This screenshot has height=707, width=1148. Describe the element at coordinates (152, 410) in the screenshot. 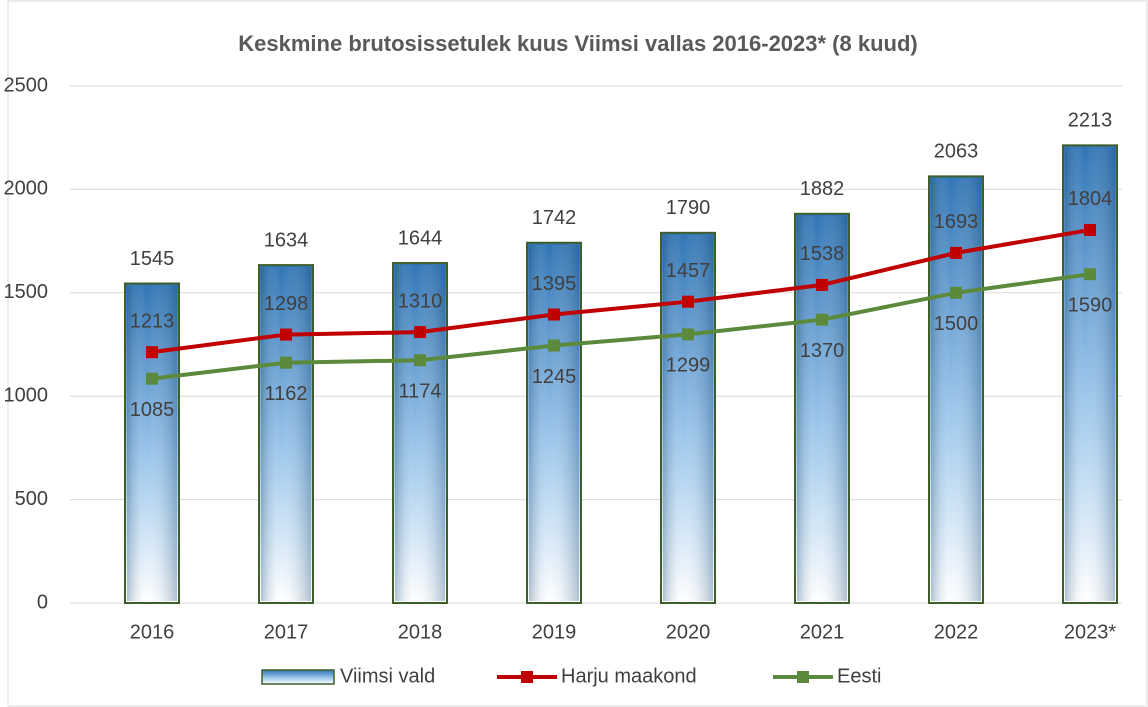

I see `data-label: 1085` at that location.